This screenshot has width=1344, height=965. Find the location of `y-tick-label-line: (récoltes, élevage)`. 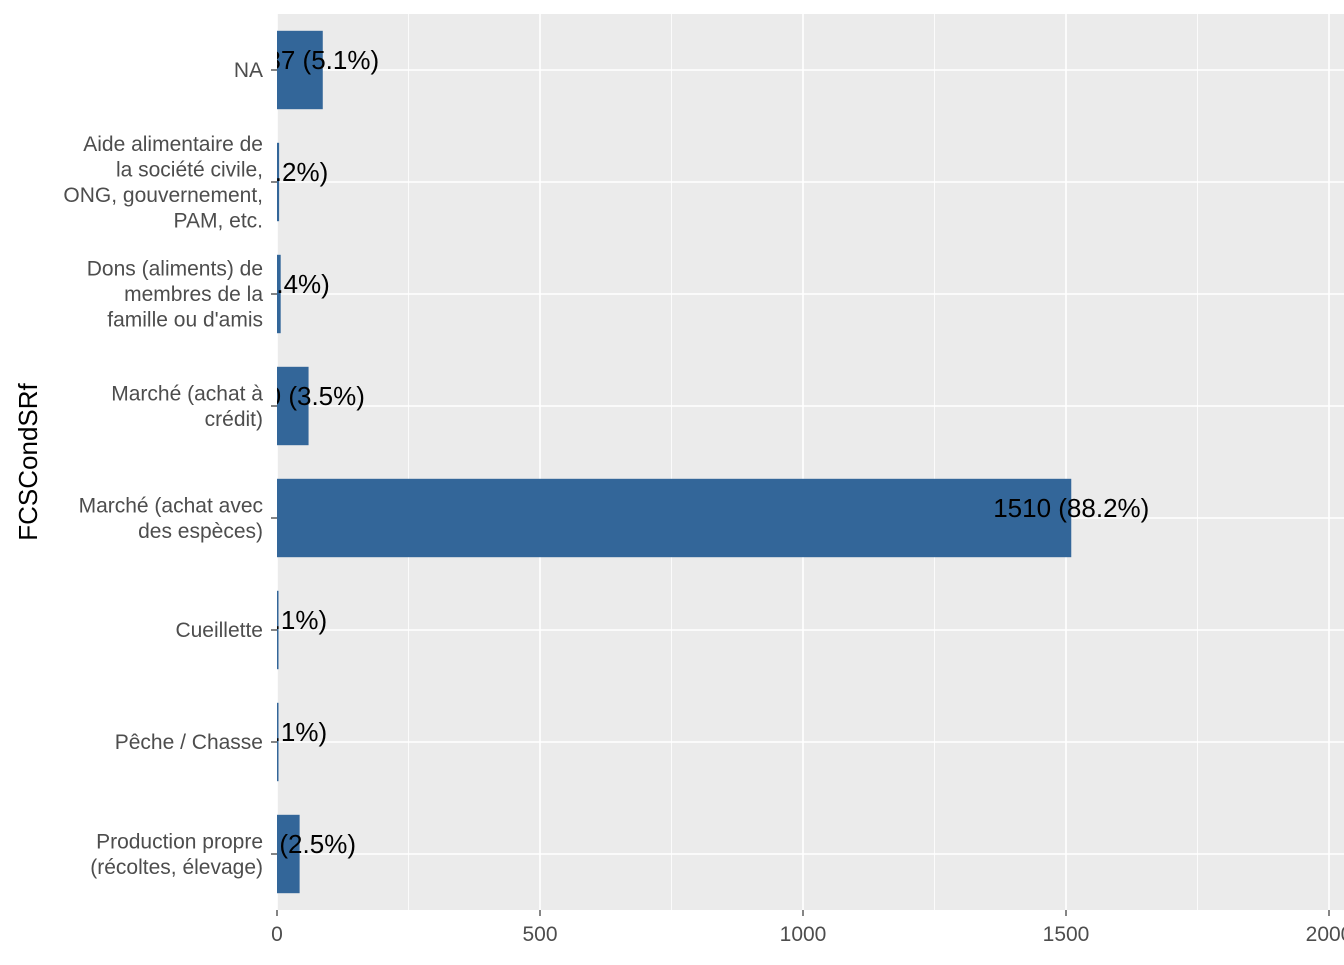

y-tick-label-line: (récoltes, élevage) is located at coordinates (176, 867).